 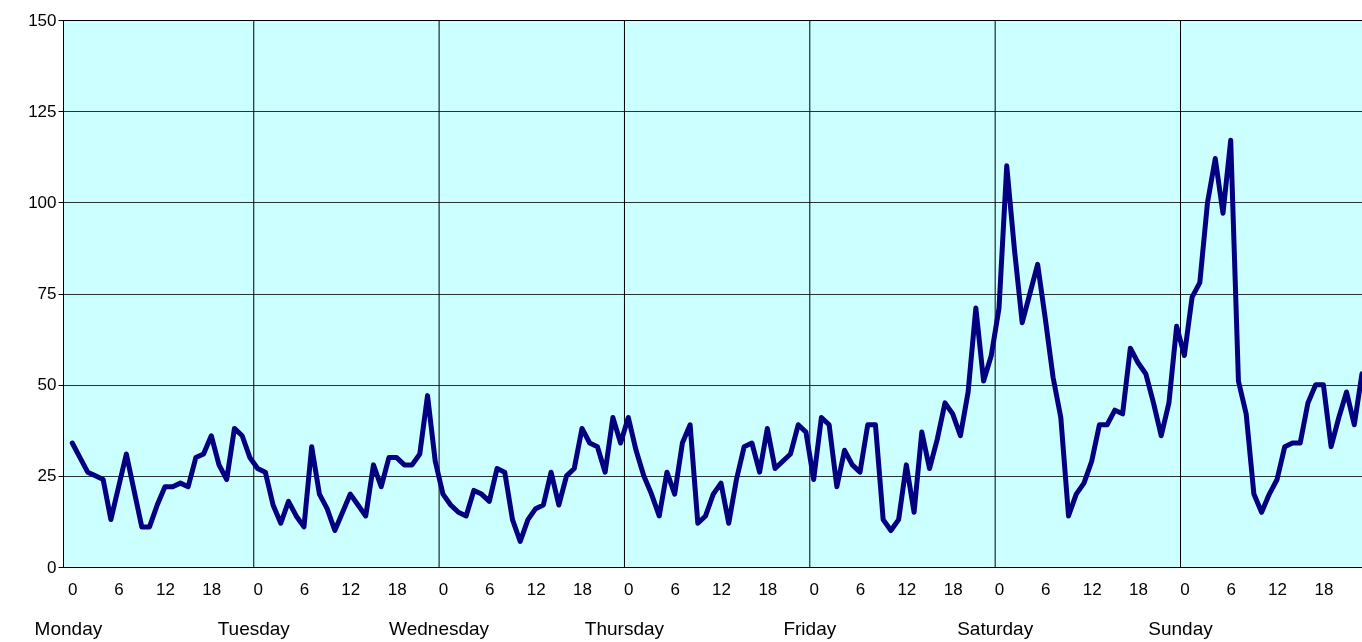 What do you see at coordinates (52, 567) in the screenshot?
I see `y-tick-label: 0` at bounding box center [52, 567].